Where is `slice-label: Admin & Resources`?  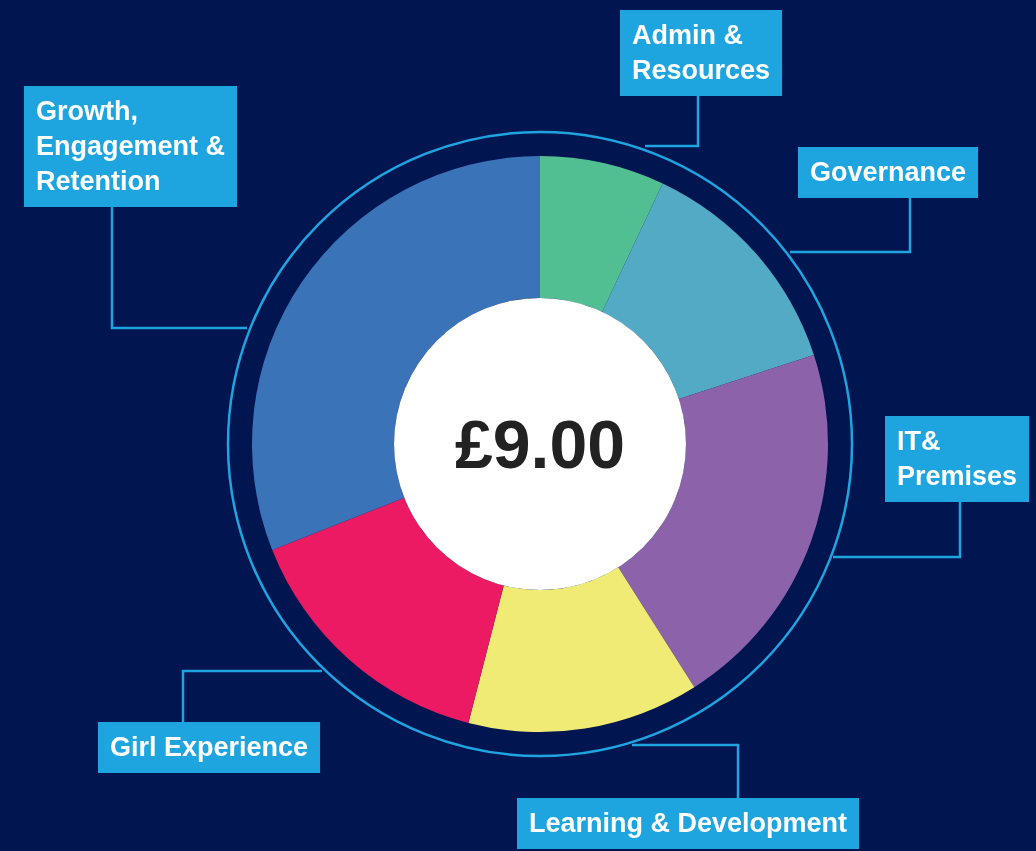
slice-label: Admin & Resources is located at coordinates (701, 52).